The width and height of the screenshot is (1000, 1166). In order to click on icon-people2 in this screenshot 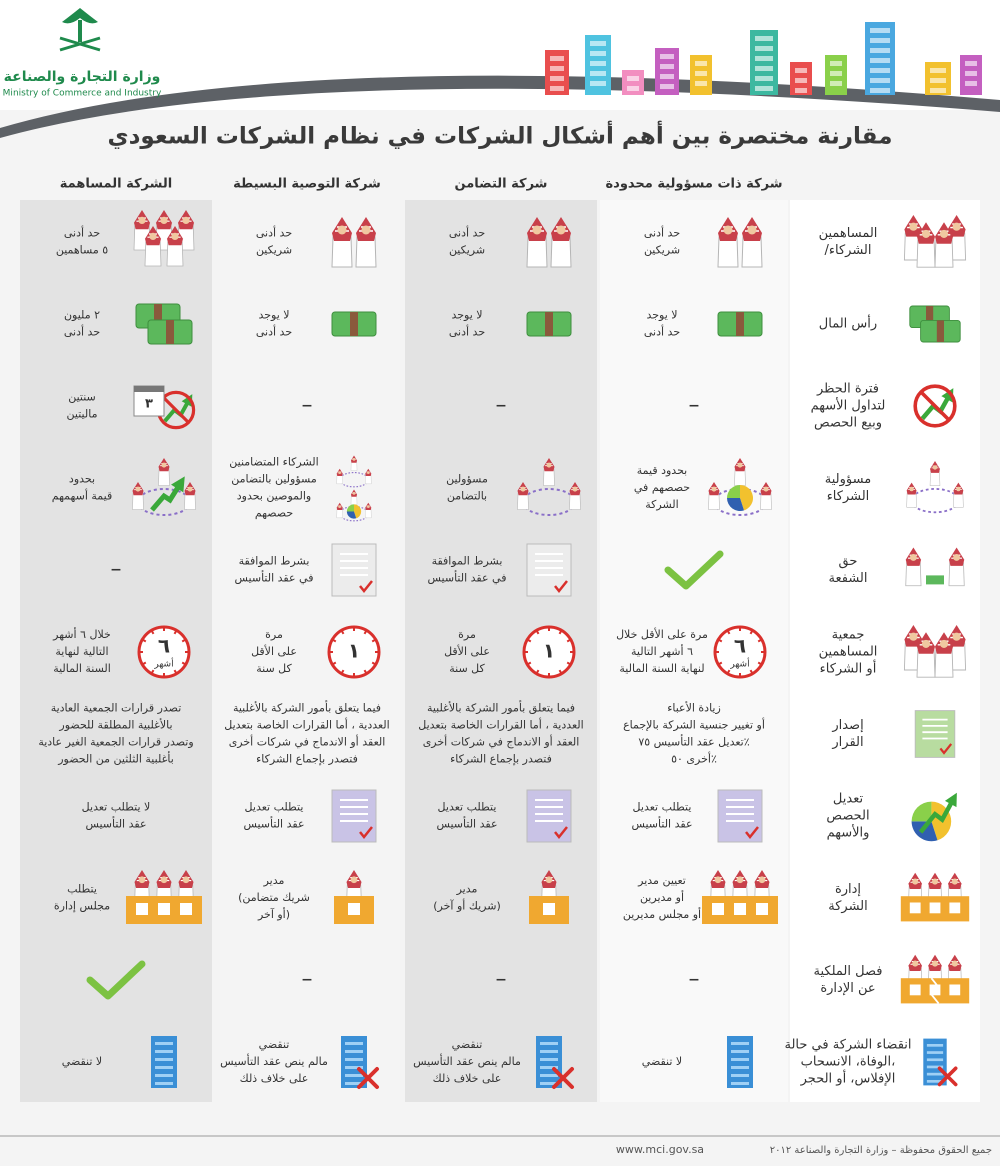, I will do `click(354, 242)`.